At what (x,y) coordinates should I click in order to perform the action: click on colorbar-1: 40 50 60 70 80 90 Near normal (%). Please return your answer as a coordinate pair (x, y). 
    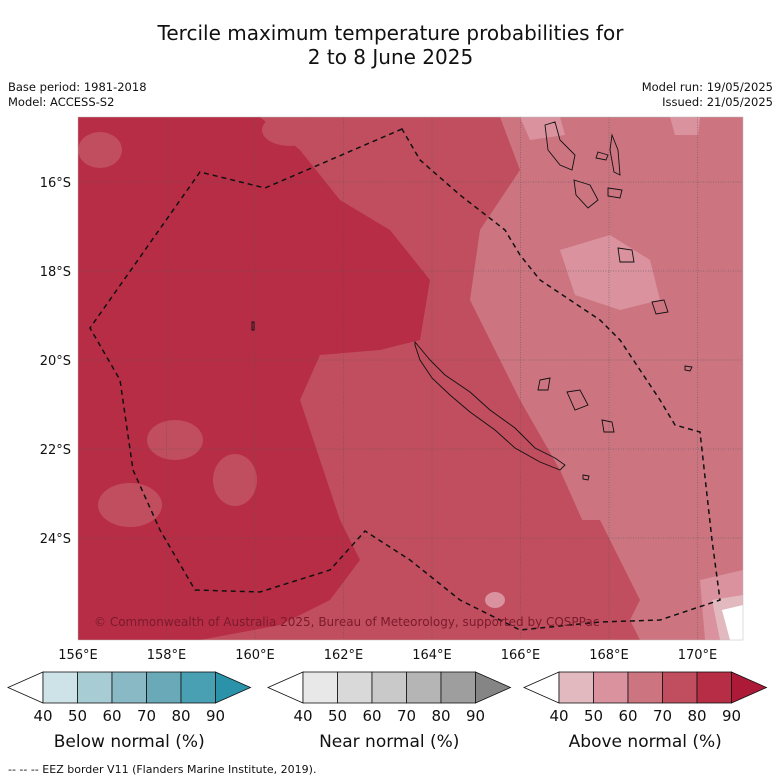
    Looking at the image, I should click on (389, 711).